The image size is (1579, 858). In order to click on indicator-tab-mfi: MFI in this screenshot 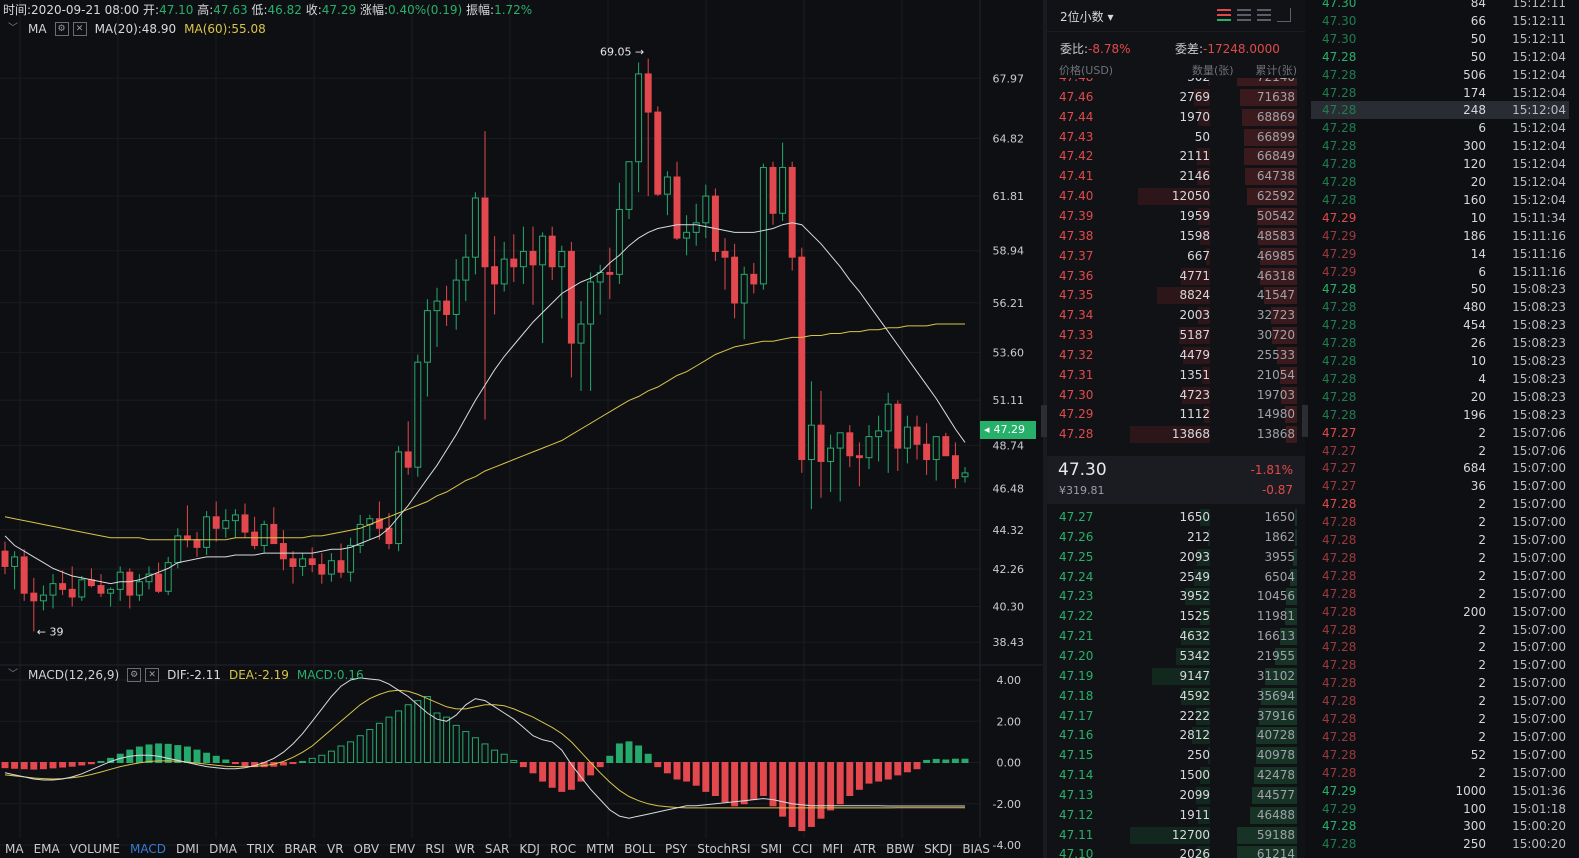, I will do `click(833, 849)`.